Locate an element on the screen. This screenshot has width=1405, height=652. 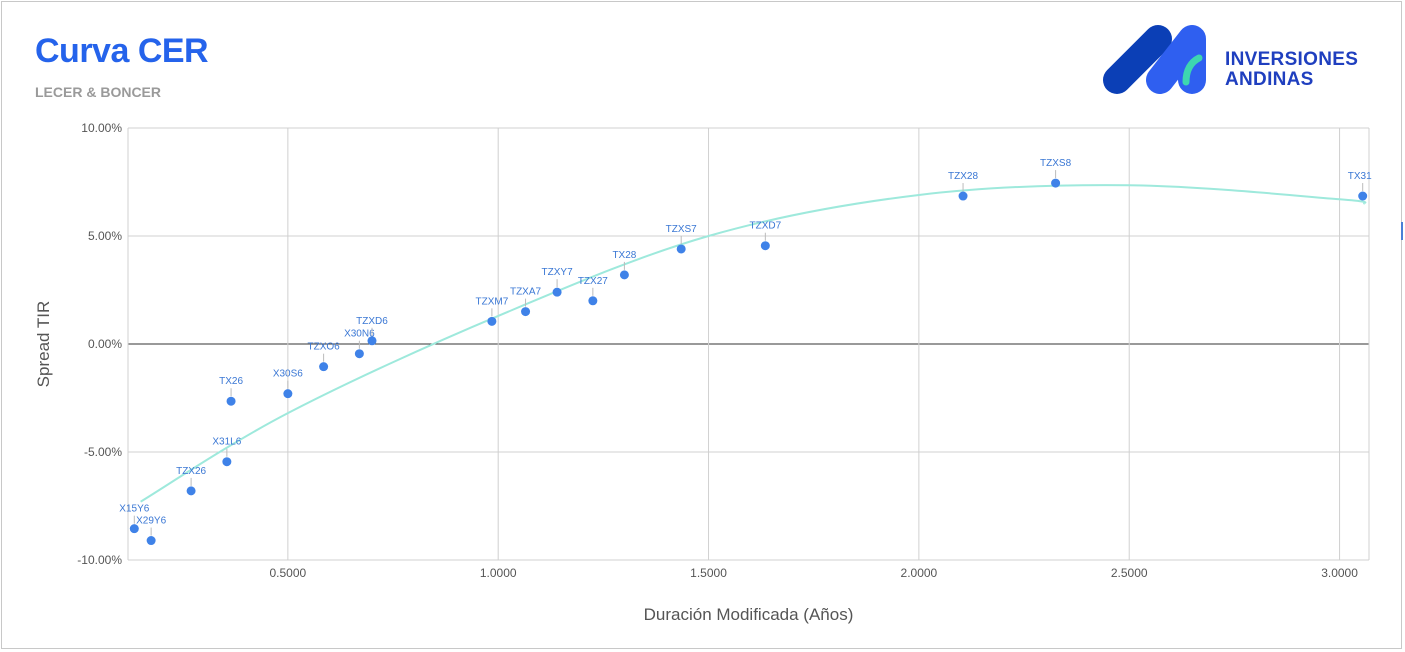
data-point-label: TZXD7 is located at coordinates (765, 226).